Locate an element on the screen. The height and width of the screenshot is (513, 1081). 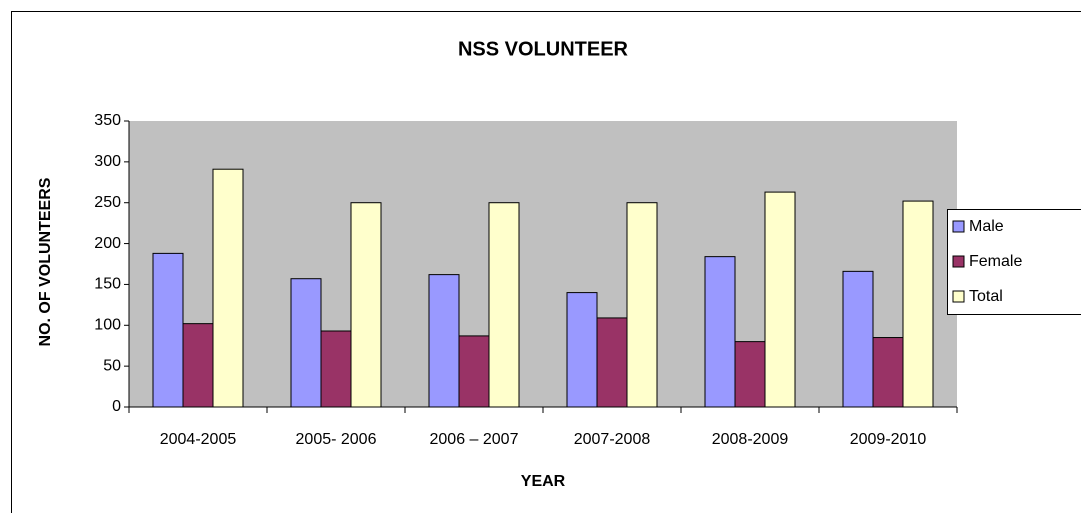
legend-label: Male is located at coordinates (986, 226).